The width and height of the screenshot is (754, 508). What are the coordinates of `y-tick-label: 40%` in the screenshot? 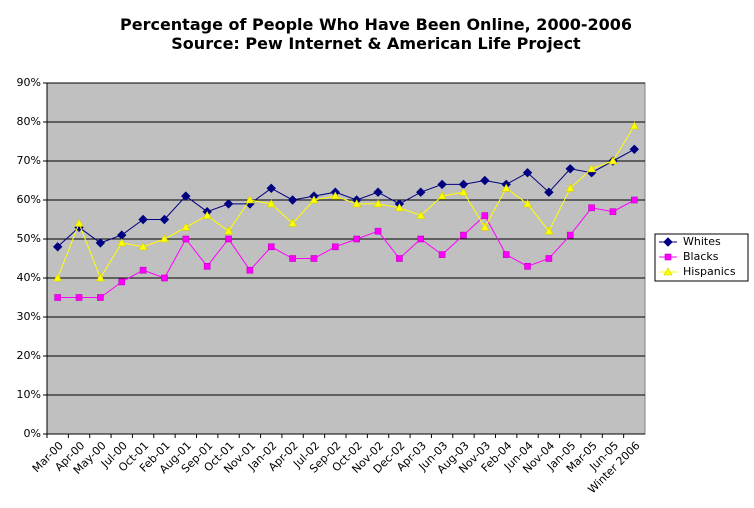 It's located at (29, 277).